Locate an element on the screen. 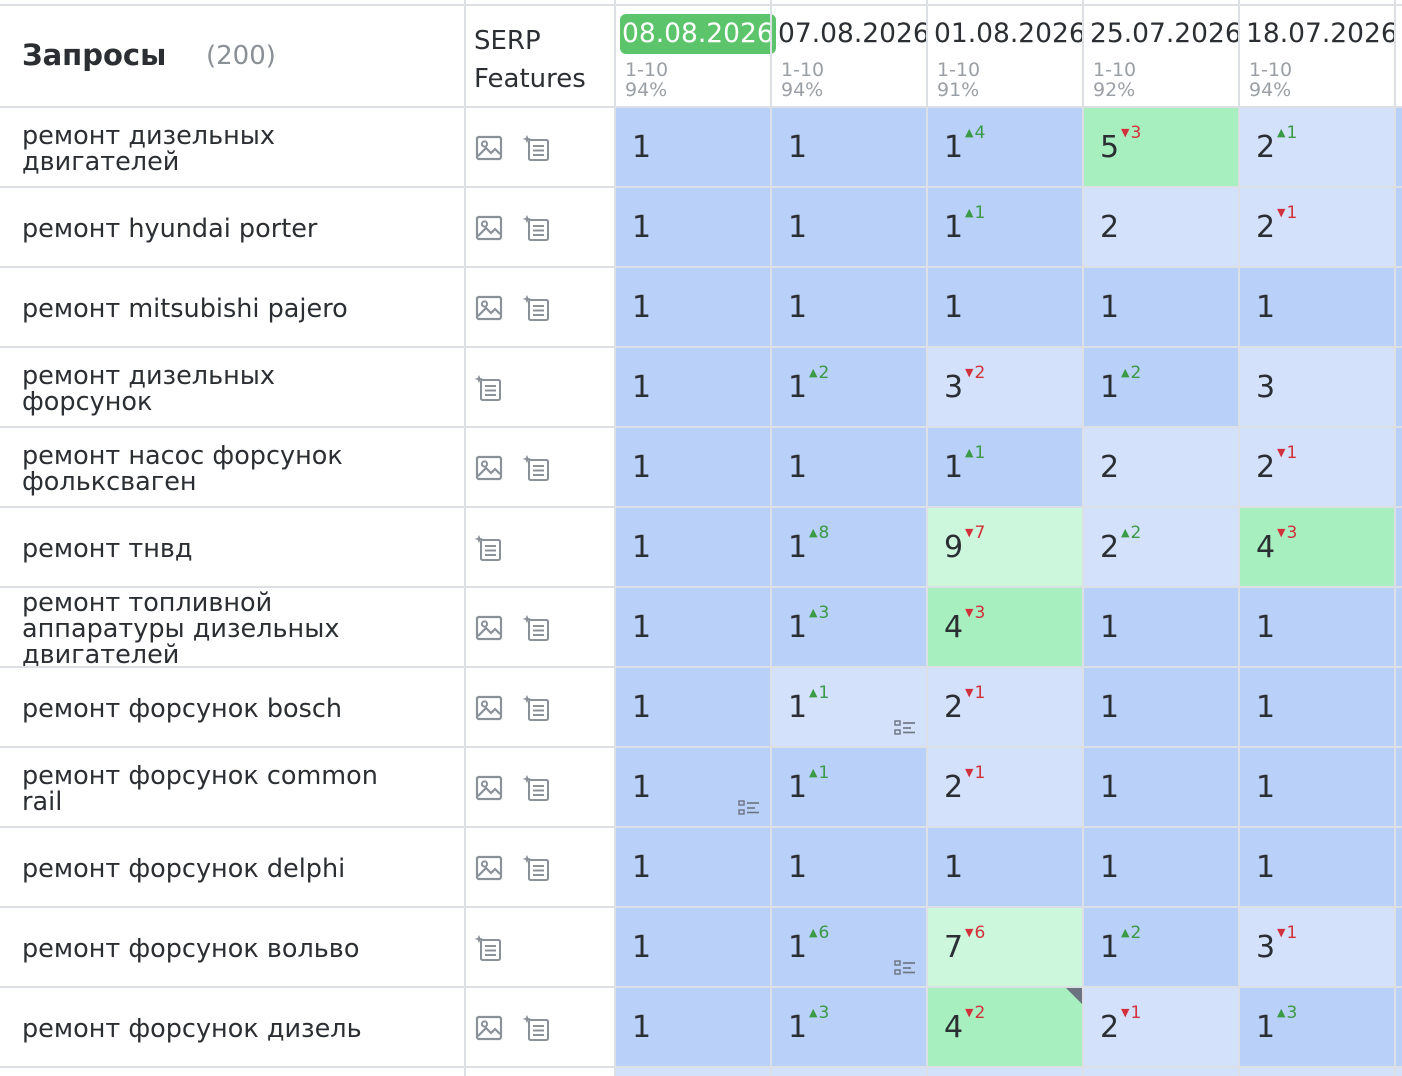  keyword-cell: ремонт форсунок bosch is located at coordinates (237, 709).